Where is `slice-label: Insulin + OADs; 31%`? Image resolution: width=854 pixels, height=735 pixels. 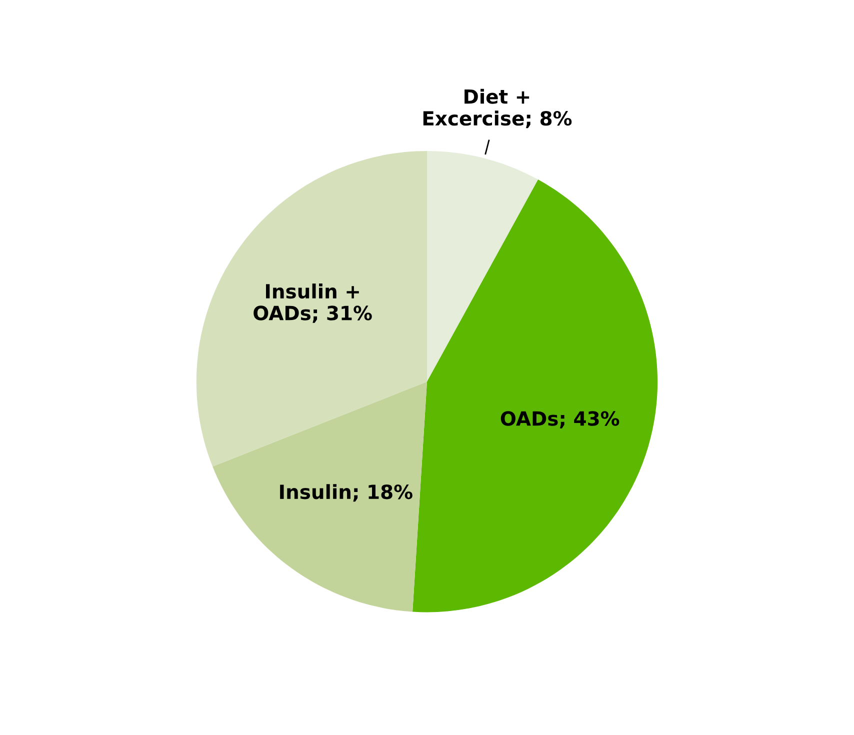
slice-label: Insulin + OADs; 31% is located at coordinates (313, 303).